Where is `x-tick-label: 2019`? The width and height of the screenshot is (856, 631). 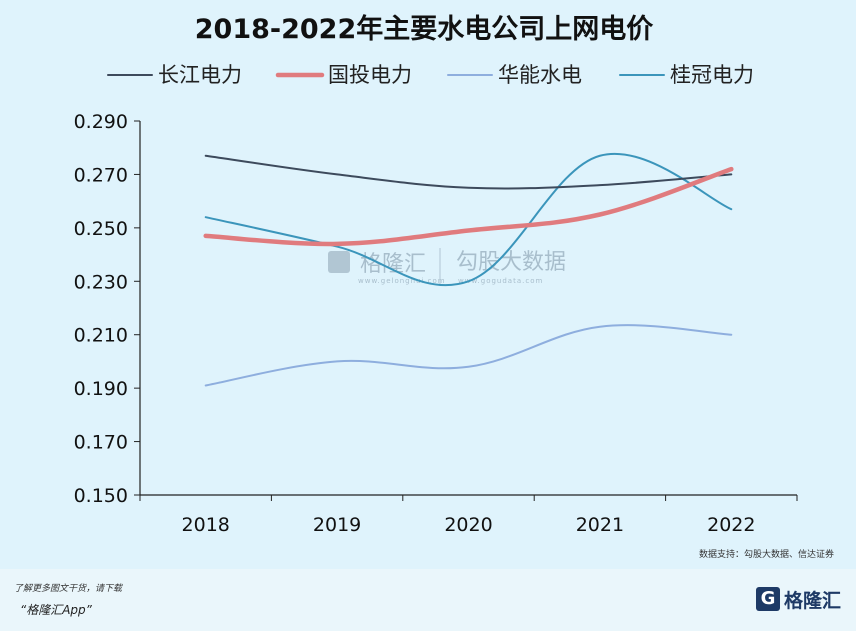
x-tick-label: 2019 is located at coordinates (337, 525).